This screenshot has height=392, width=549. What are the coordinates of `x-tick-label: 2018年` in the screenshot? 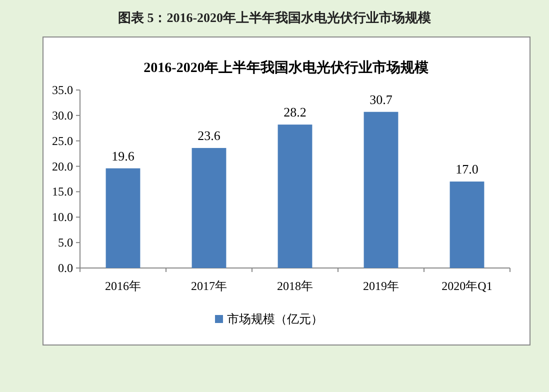 It's located at (295, 286).